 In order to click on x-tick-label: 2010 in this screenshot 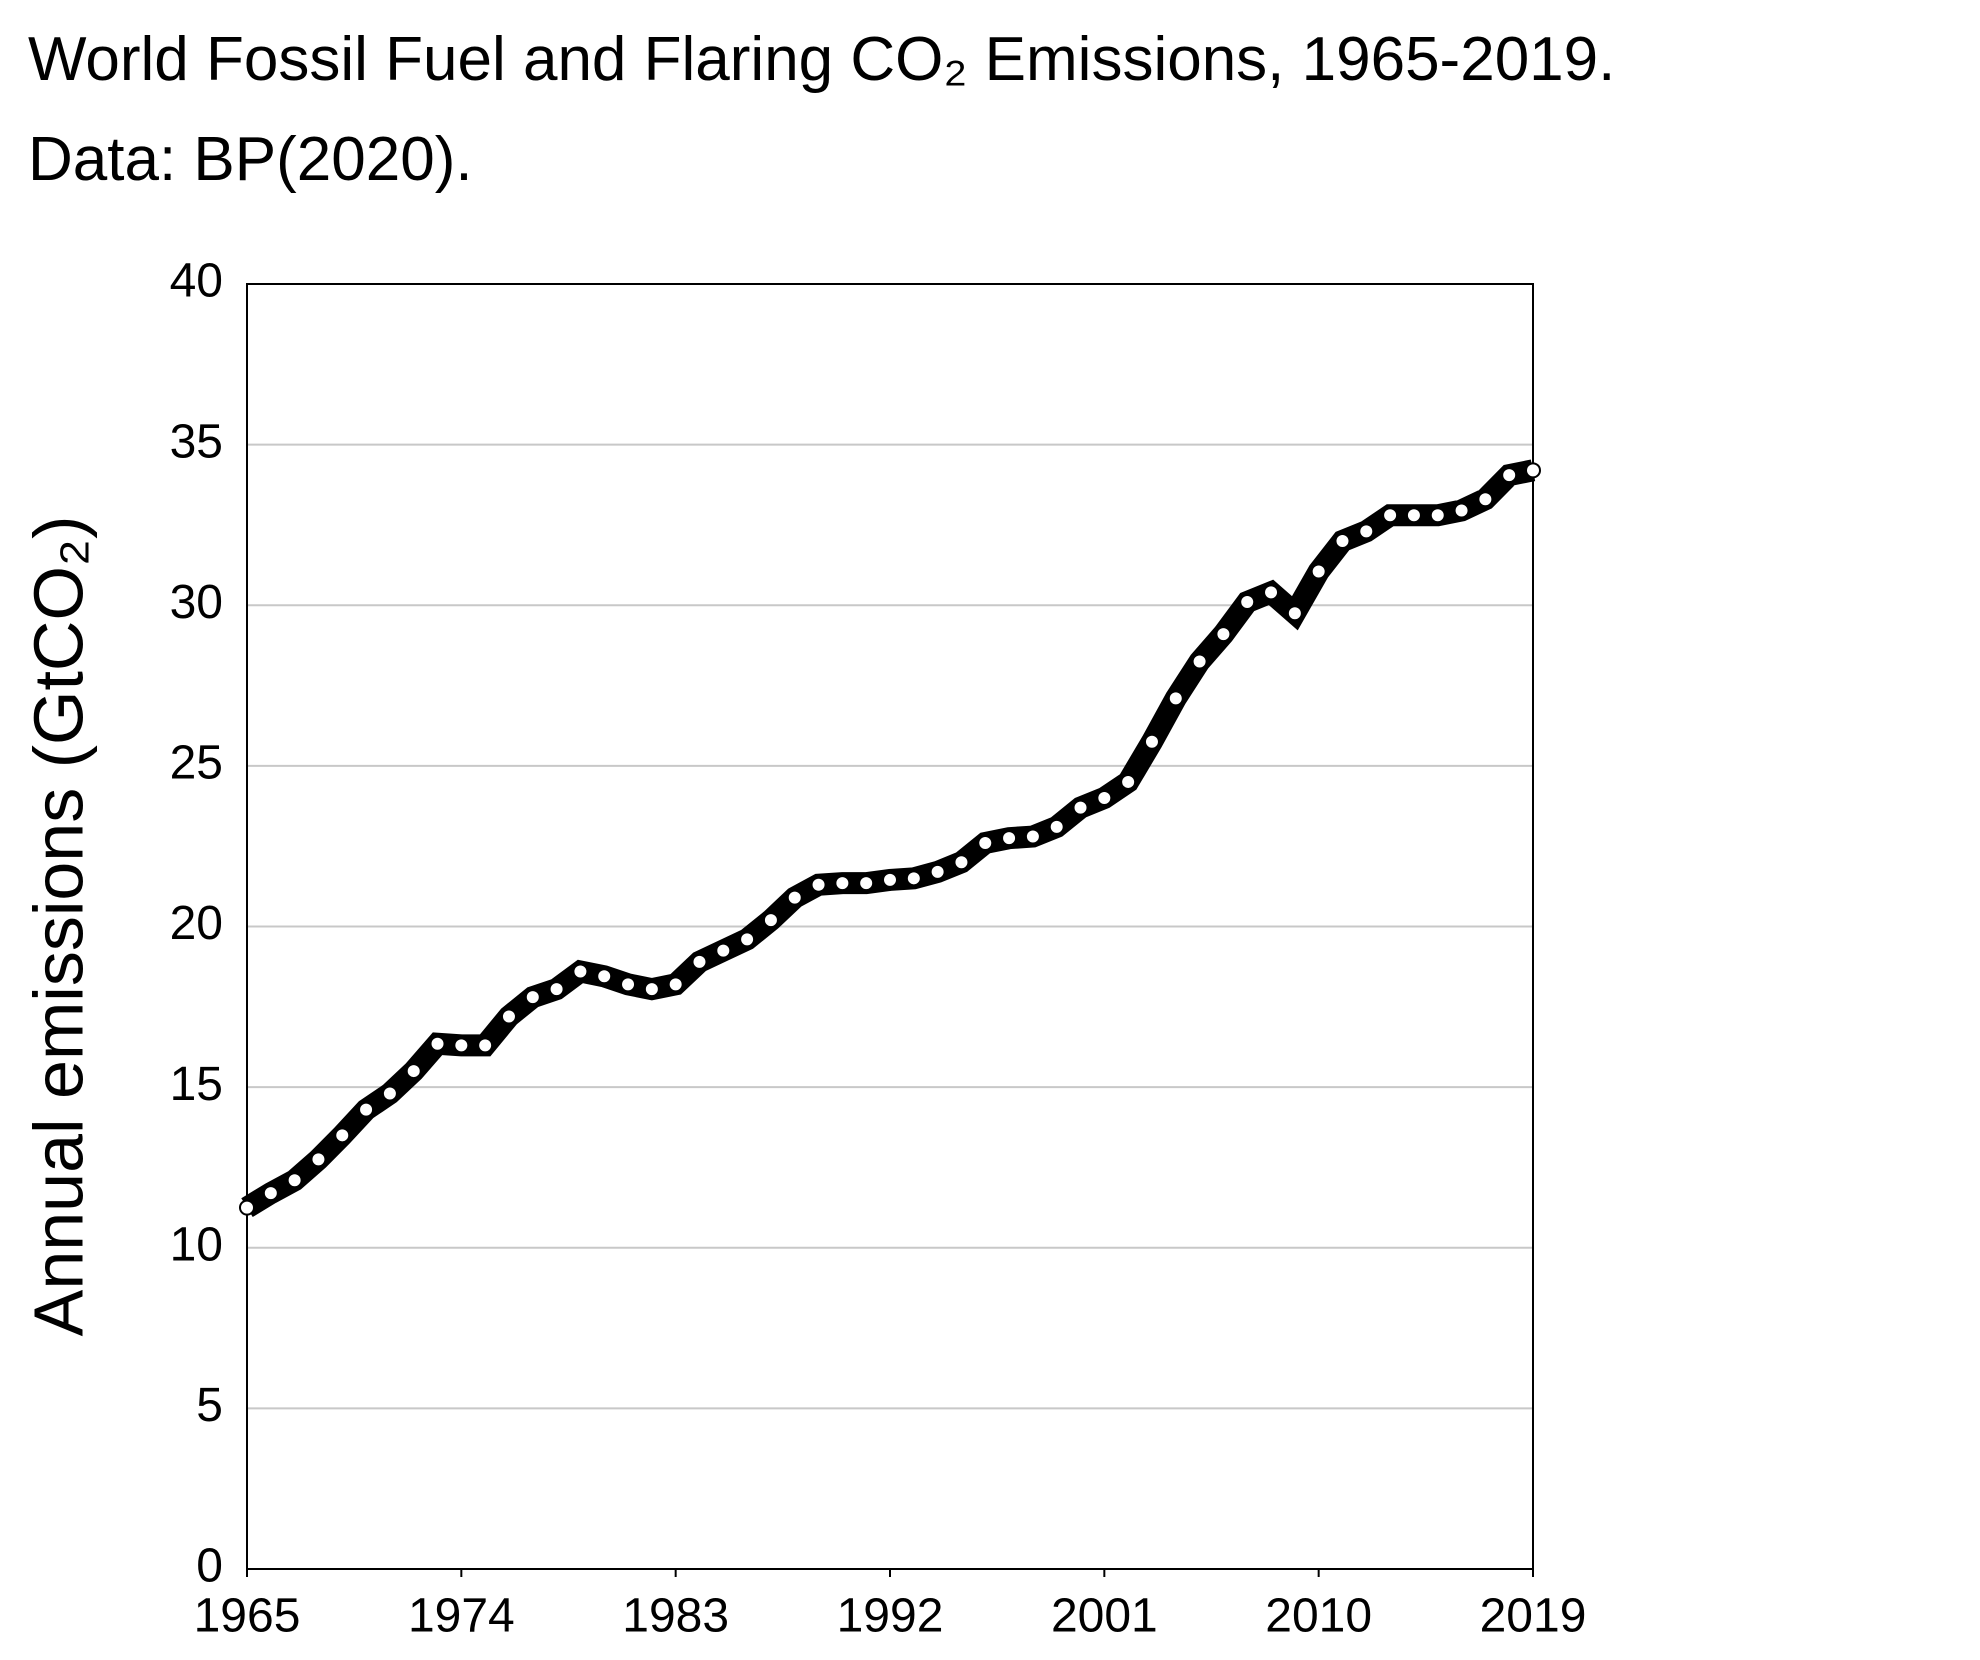, I will do `click(1318, 1616)`.